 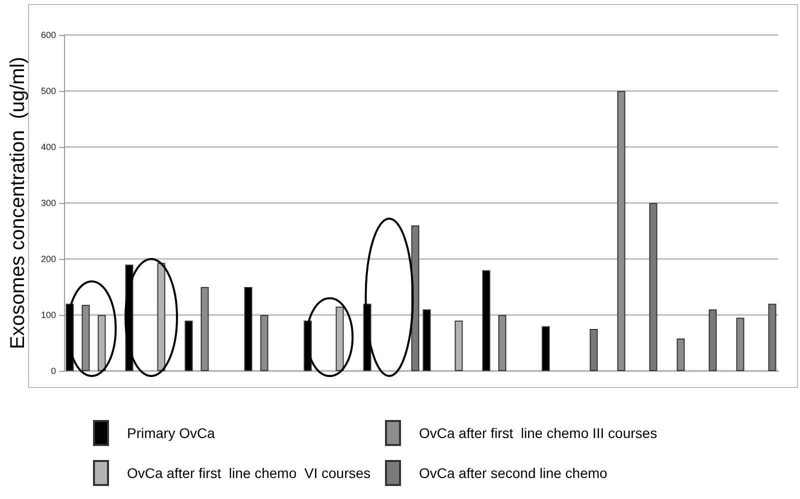 What do you see at coordinates (48, 315) in the screenshot?
I see `y-tick-label: 100` at bounding box center [48, 315].